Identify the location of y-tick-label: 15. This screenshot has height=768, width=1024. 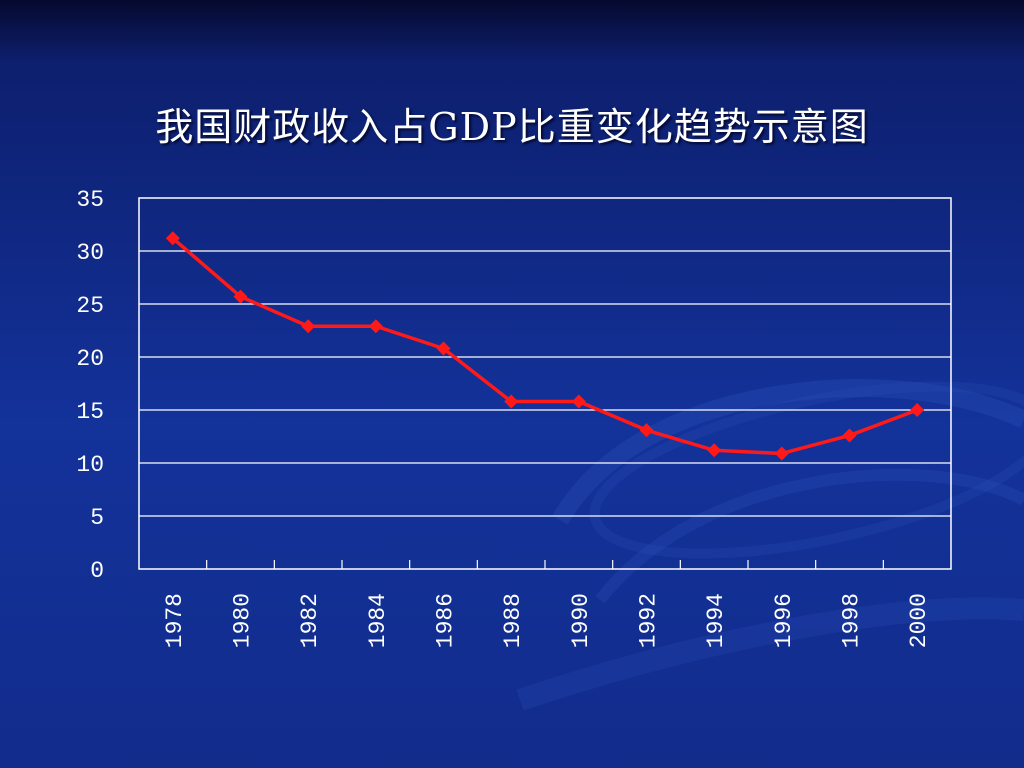
(90, 412).